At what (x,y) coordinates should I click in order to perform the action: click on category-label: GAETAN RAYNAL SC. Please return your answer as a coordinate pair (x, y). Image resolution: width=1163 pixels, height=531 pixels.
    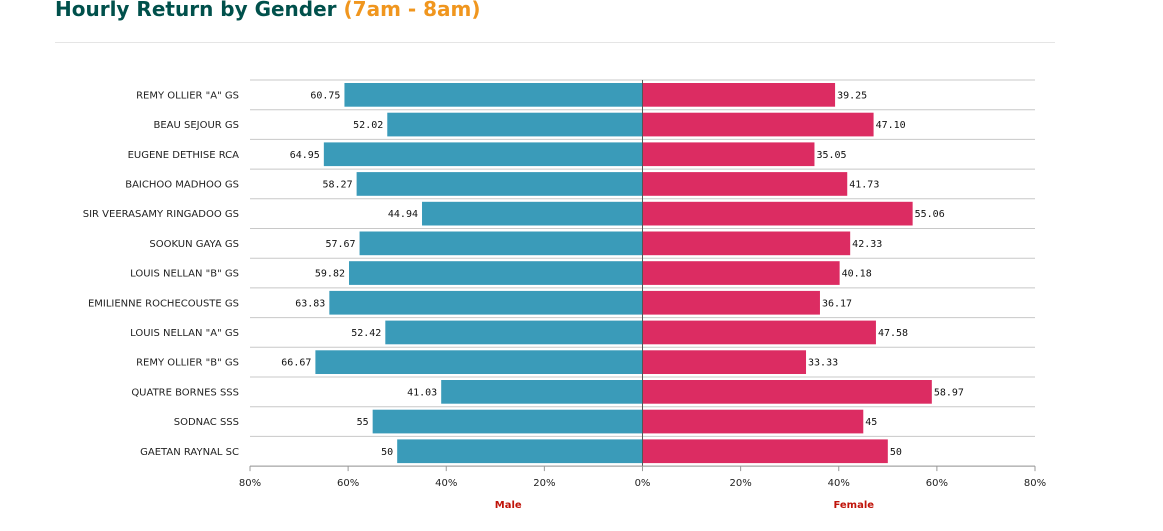
    Looking at the image, I should click on (189, 452).